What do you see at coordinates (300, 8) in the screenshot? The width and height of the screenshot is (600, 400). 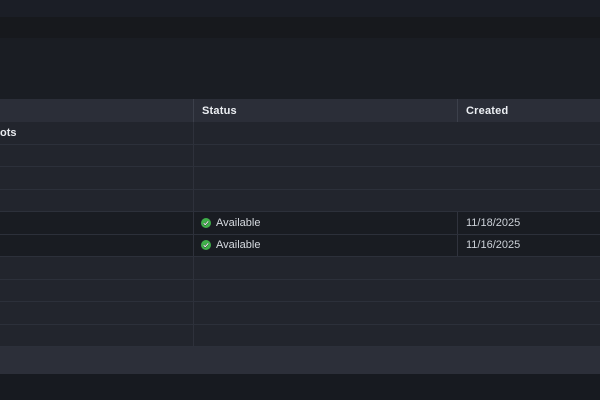 I see `top-nav-bar` at bounding box center [300, 8].